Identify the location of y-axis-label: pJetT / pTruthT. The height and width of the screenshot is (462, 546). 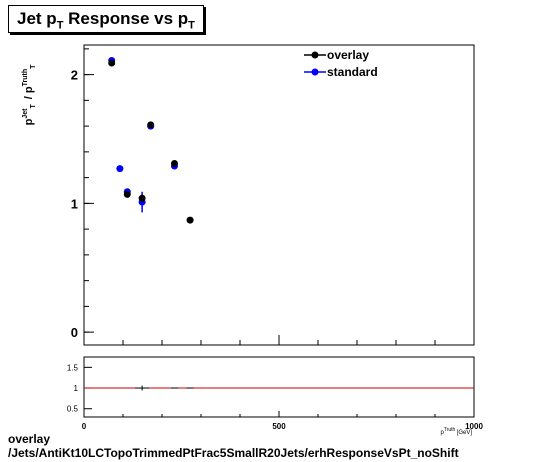
(29, 95).